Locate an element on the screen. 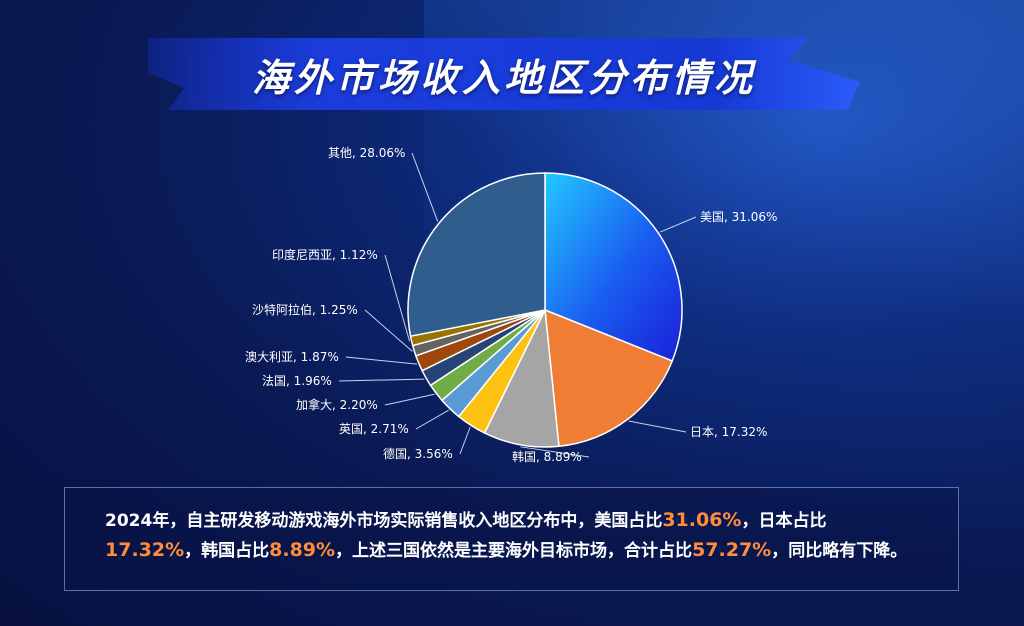  slice-label: 法国, 1.96% is located at coordinates (297, 381).